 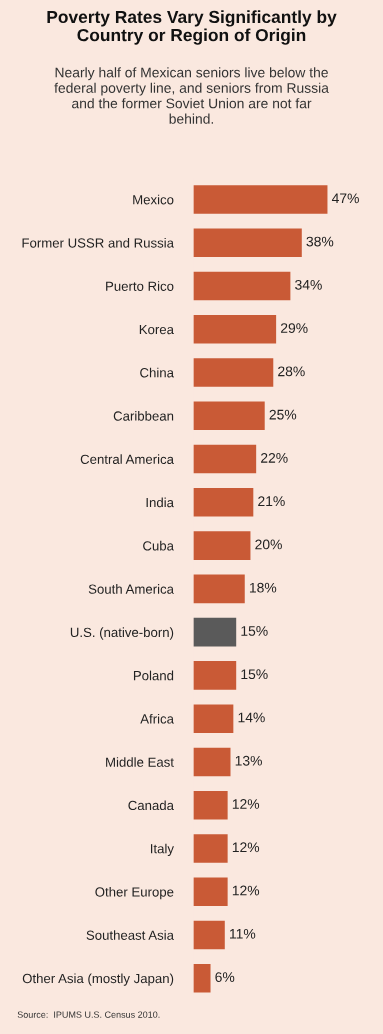 I want to click on y-tick-label: Mexico, so click(x=153, y=199).